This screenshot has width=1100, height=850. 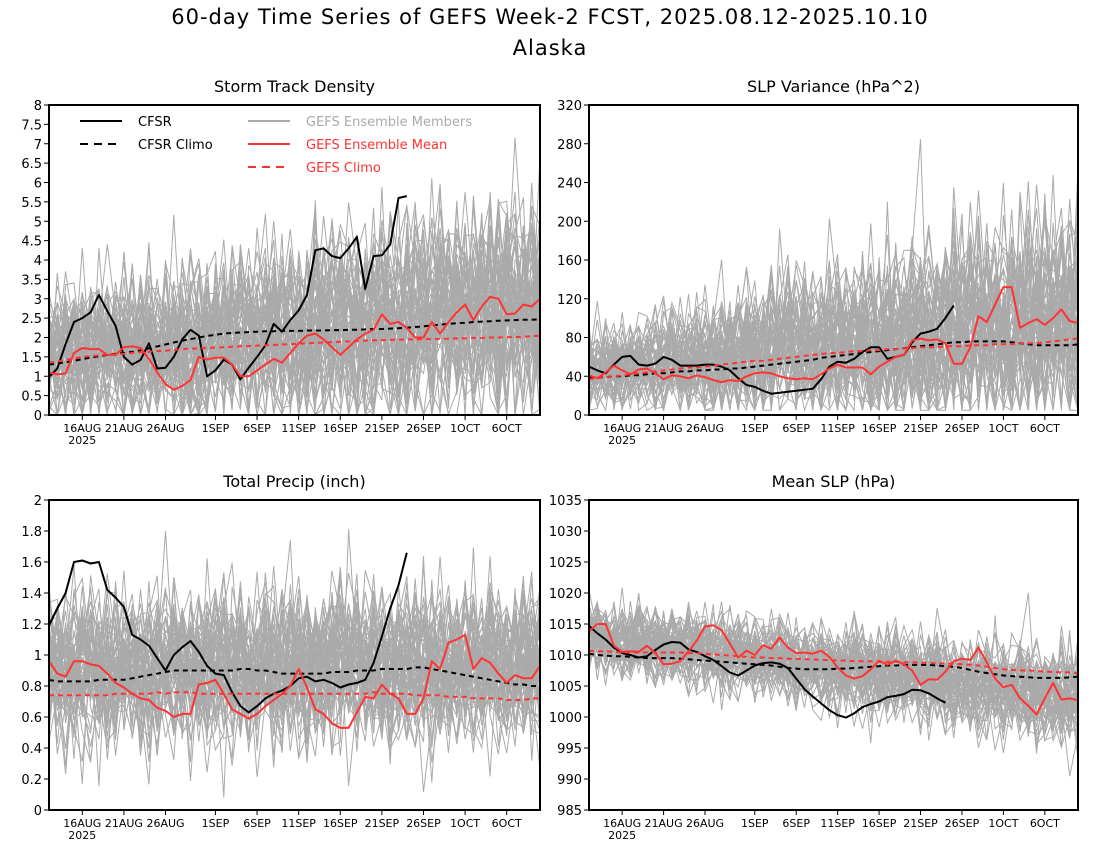 I want to click on y-tick-label: 40, so click(x=573, y=377).